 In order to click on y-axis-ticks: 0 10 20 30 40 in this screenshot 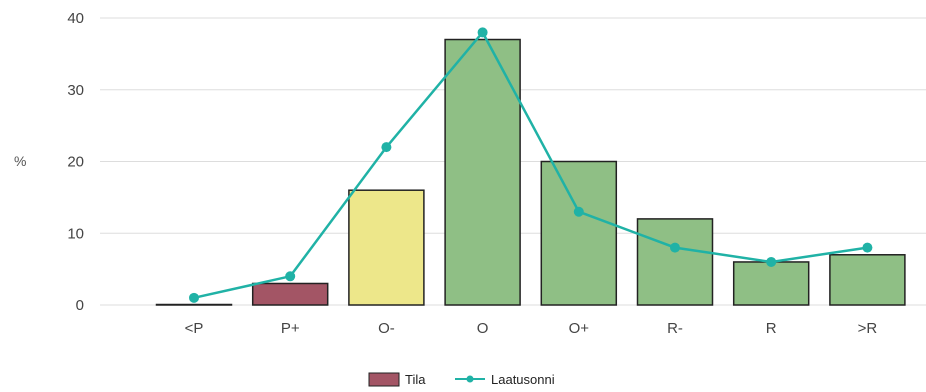, I will do `click(75, 162)`.